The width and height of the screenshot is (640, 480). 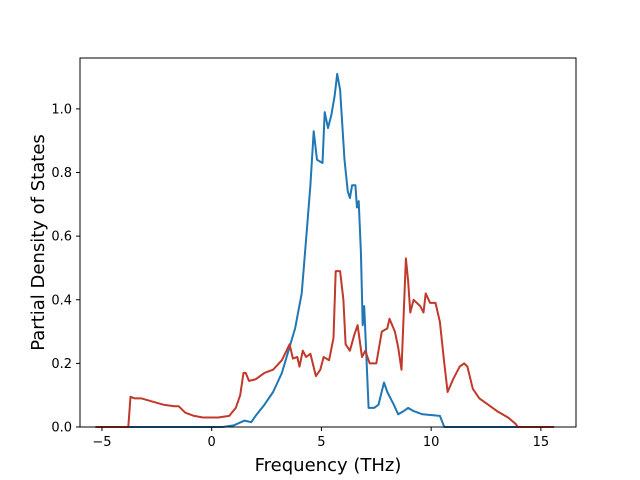 I want to click on x-tick-label: 10, so click(x=431, y=442).